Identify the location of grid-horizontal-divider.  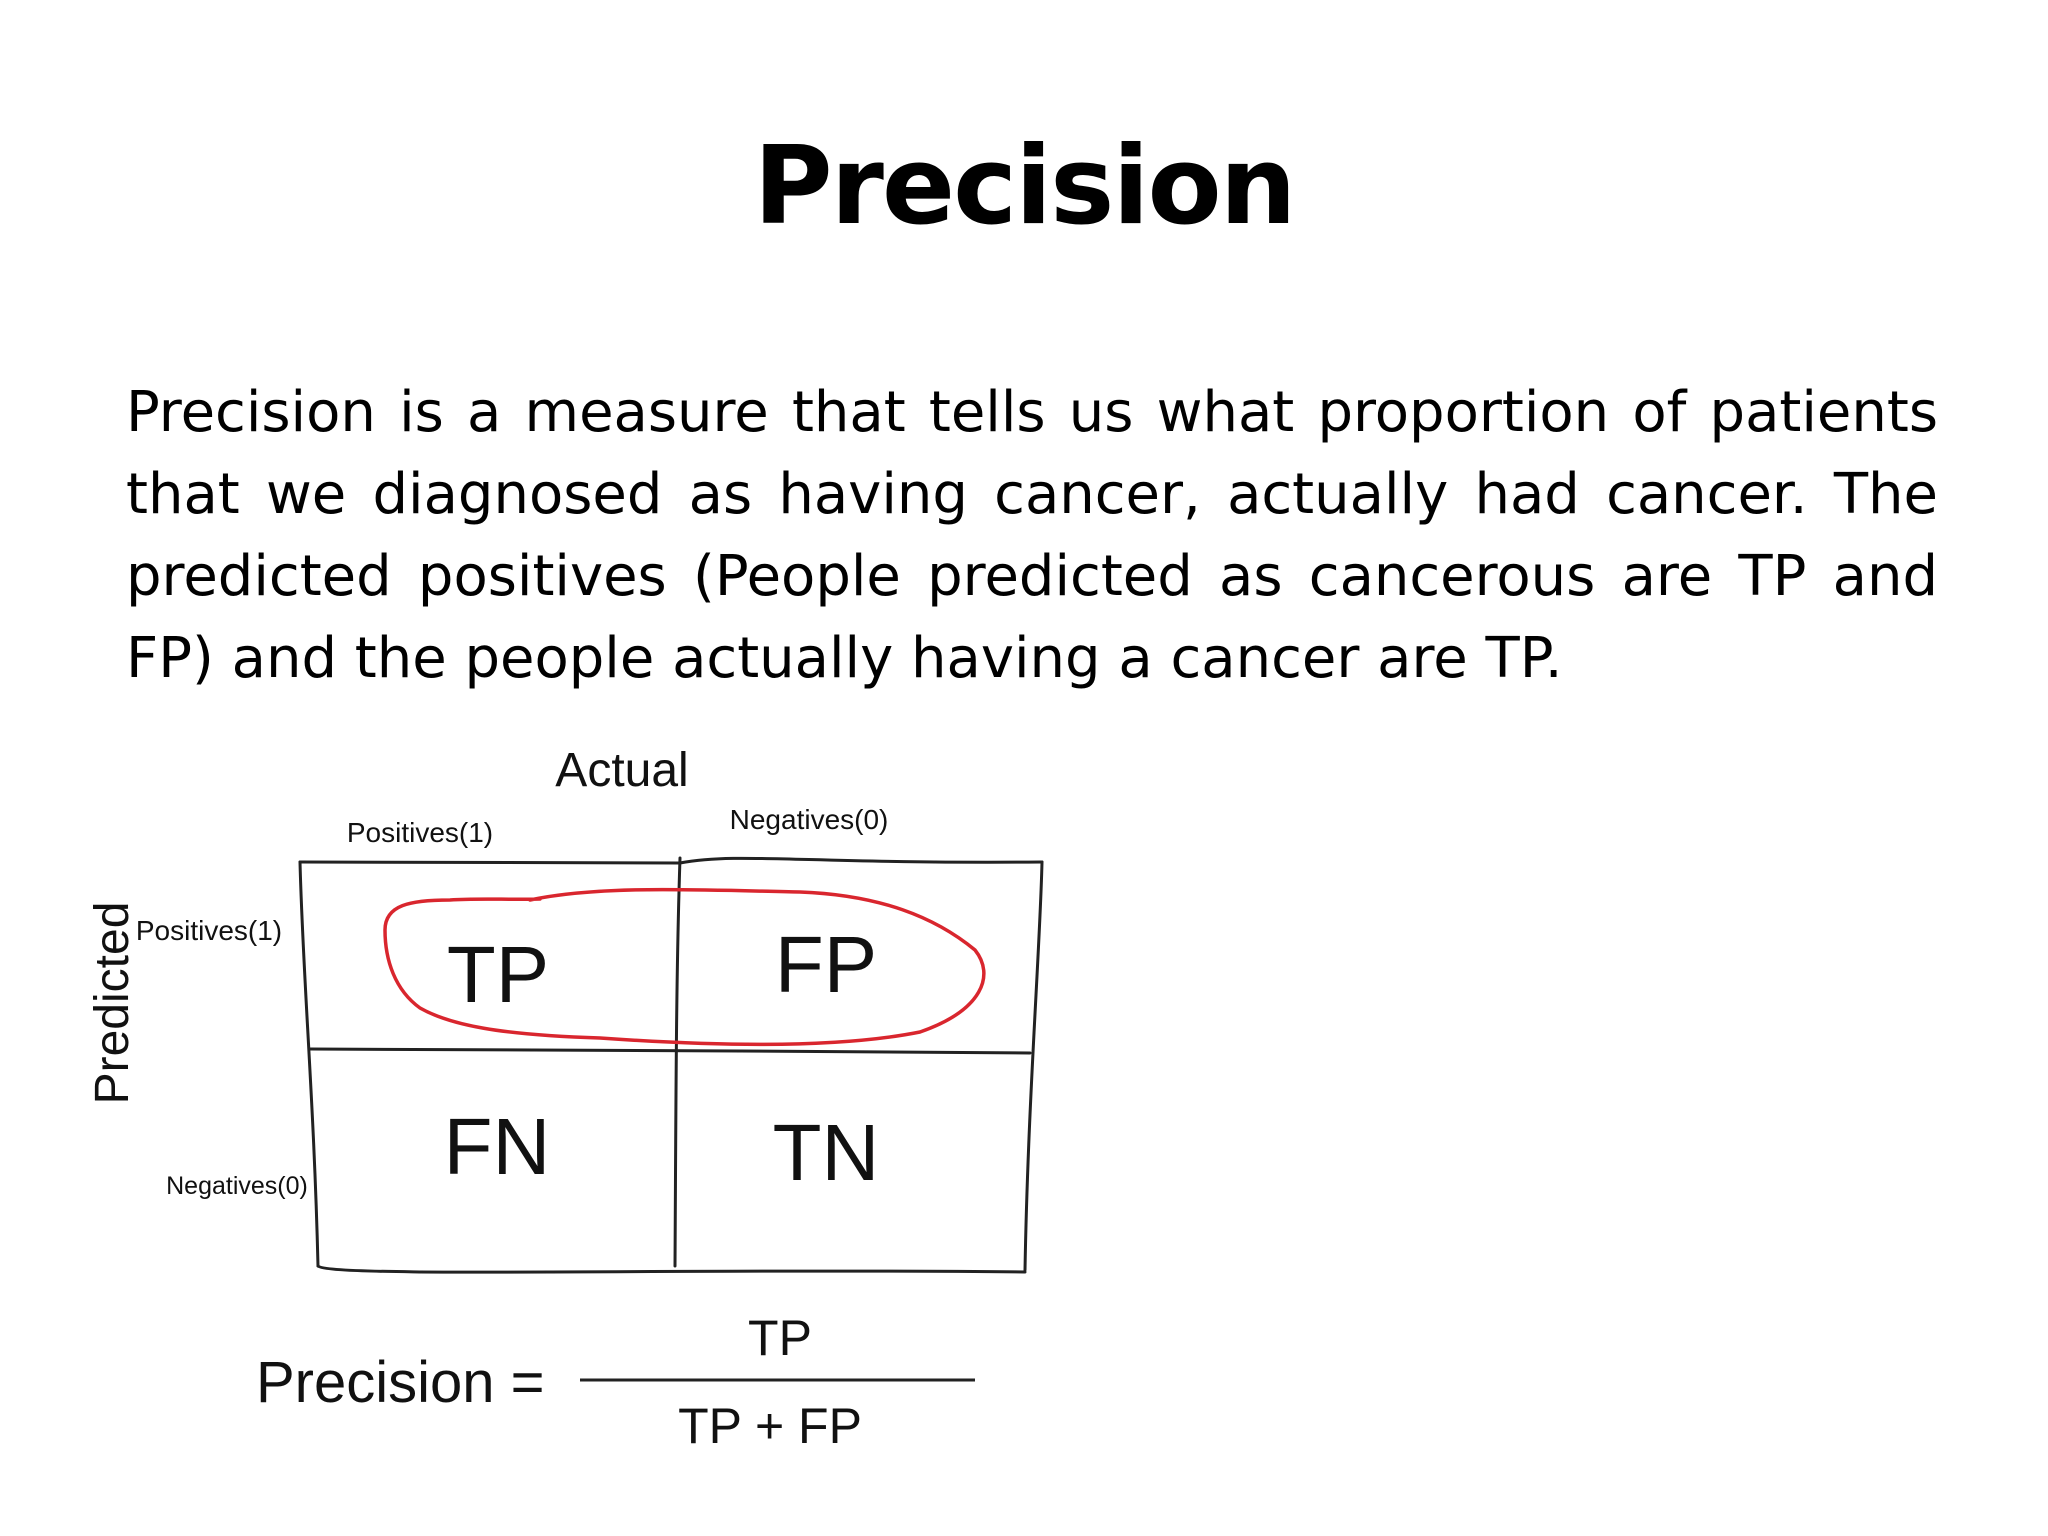
(670, 1051).